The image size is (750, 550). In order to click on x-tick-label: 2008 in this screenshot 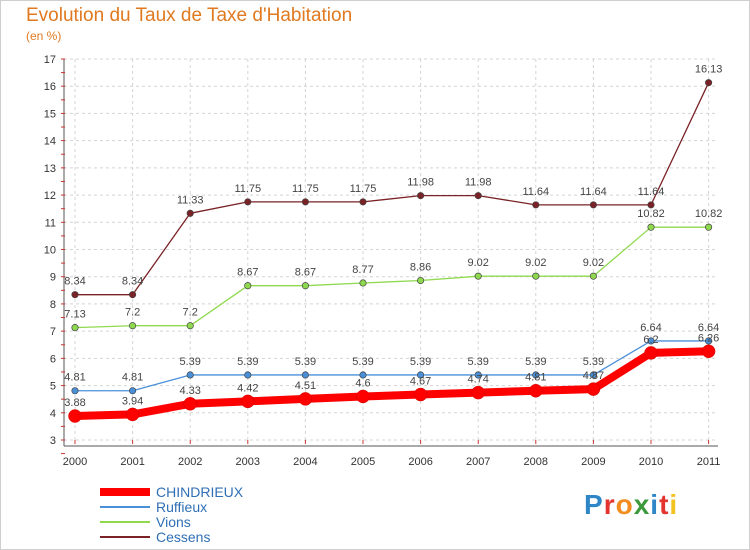, I will do `click(536, 462)`.